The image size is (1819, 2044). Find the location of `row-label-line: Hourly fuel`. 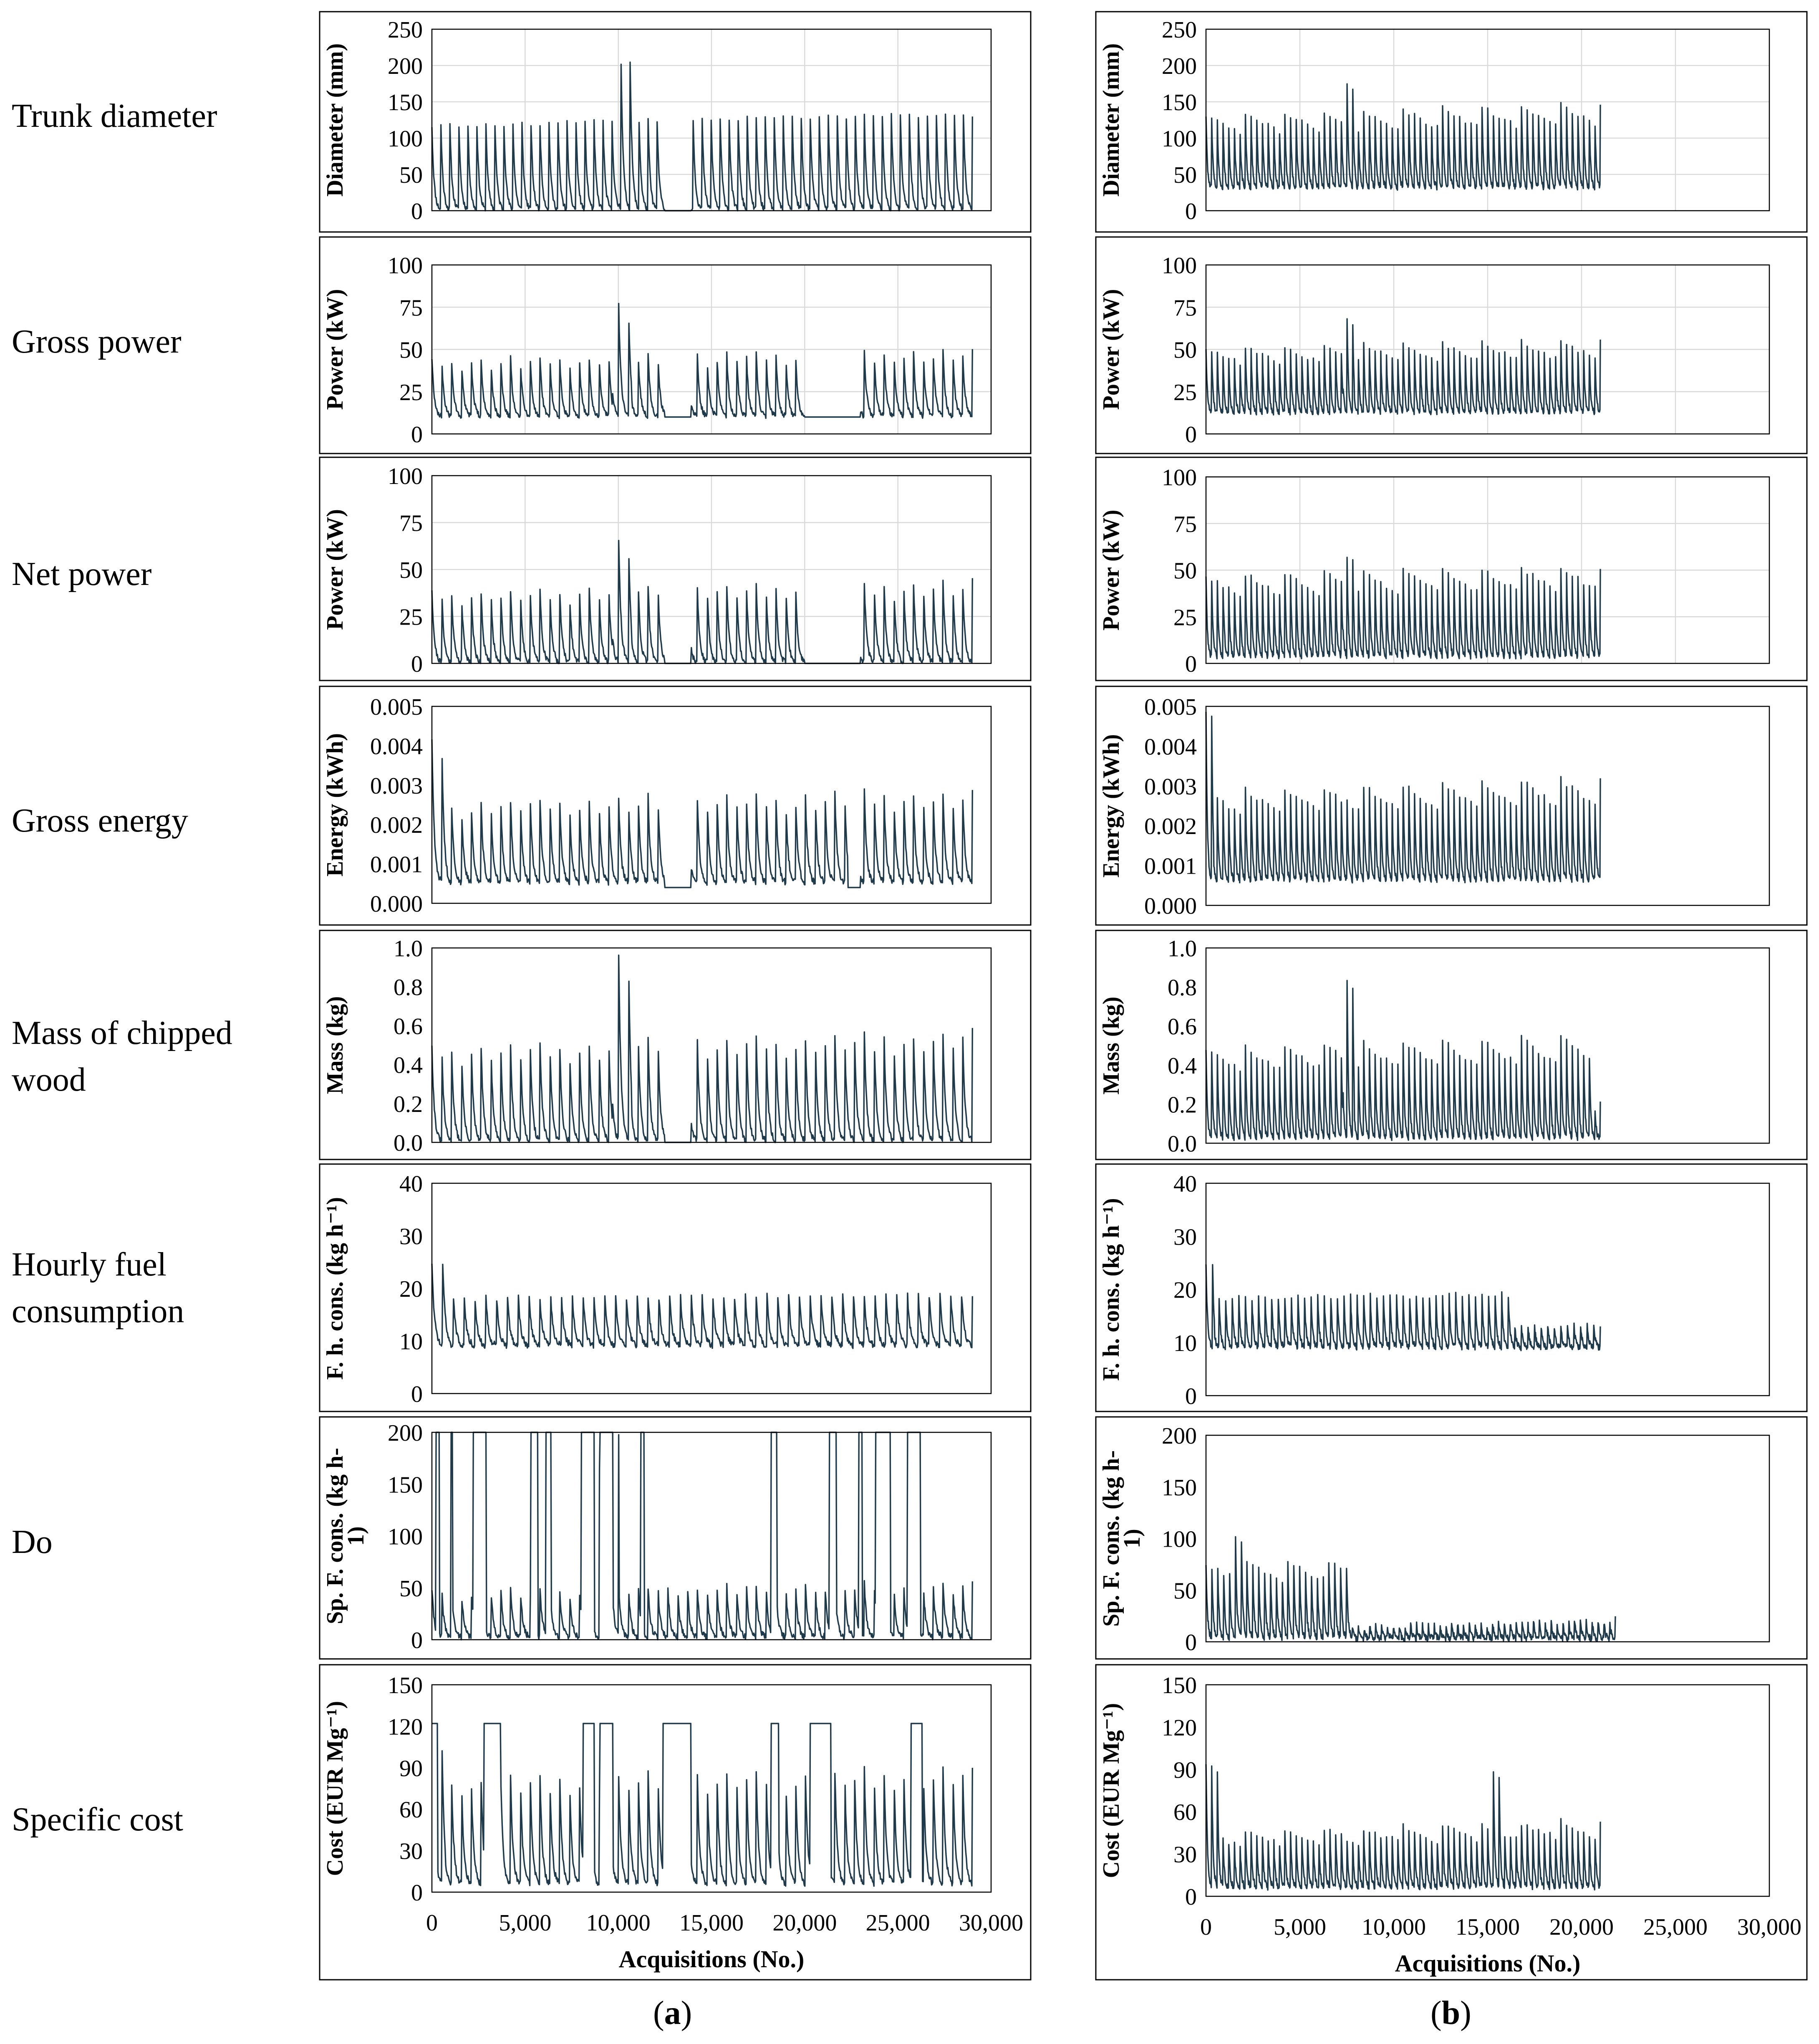

row-label-line: Hourly fuel is located at coordinates (89, 1264).